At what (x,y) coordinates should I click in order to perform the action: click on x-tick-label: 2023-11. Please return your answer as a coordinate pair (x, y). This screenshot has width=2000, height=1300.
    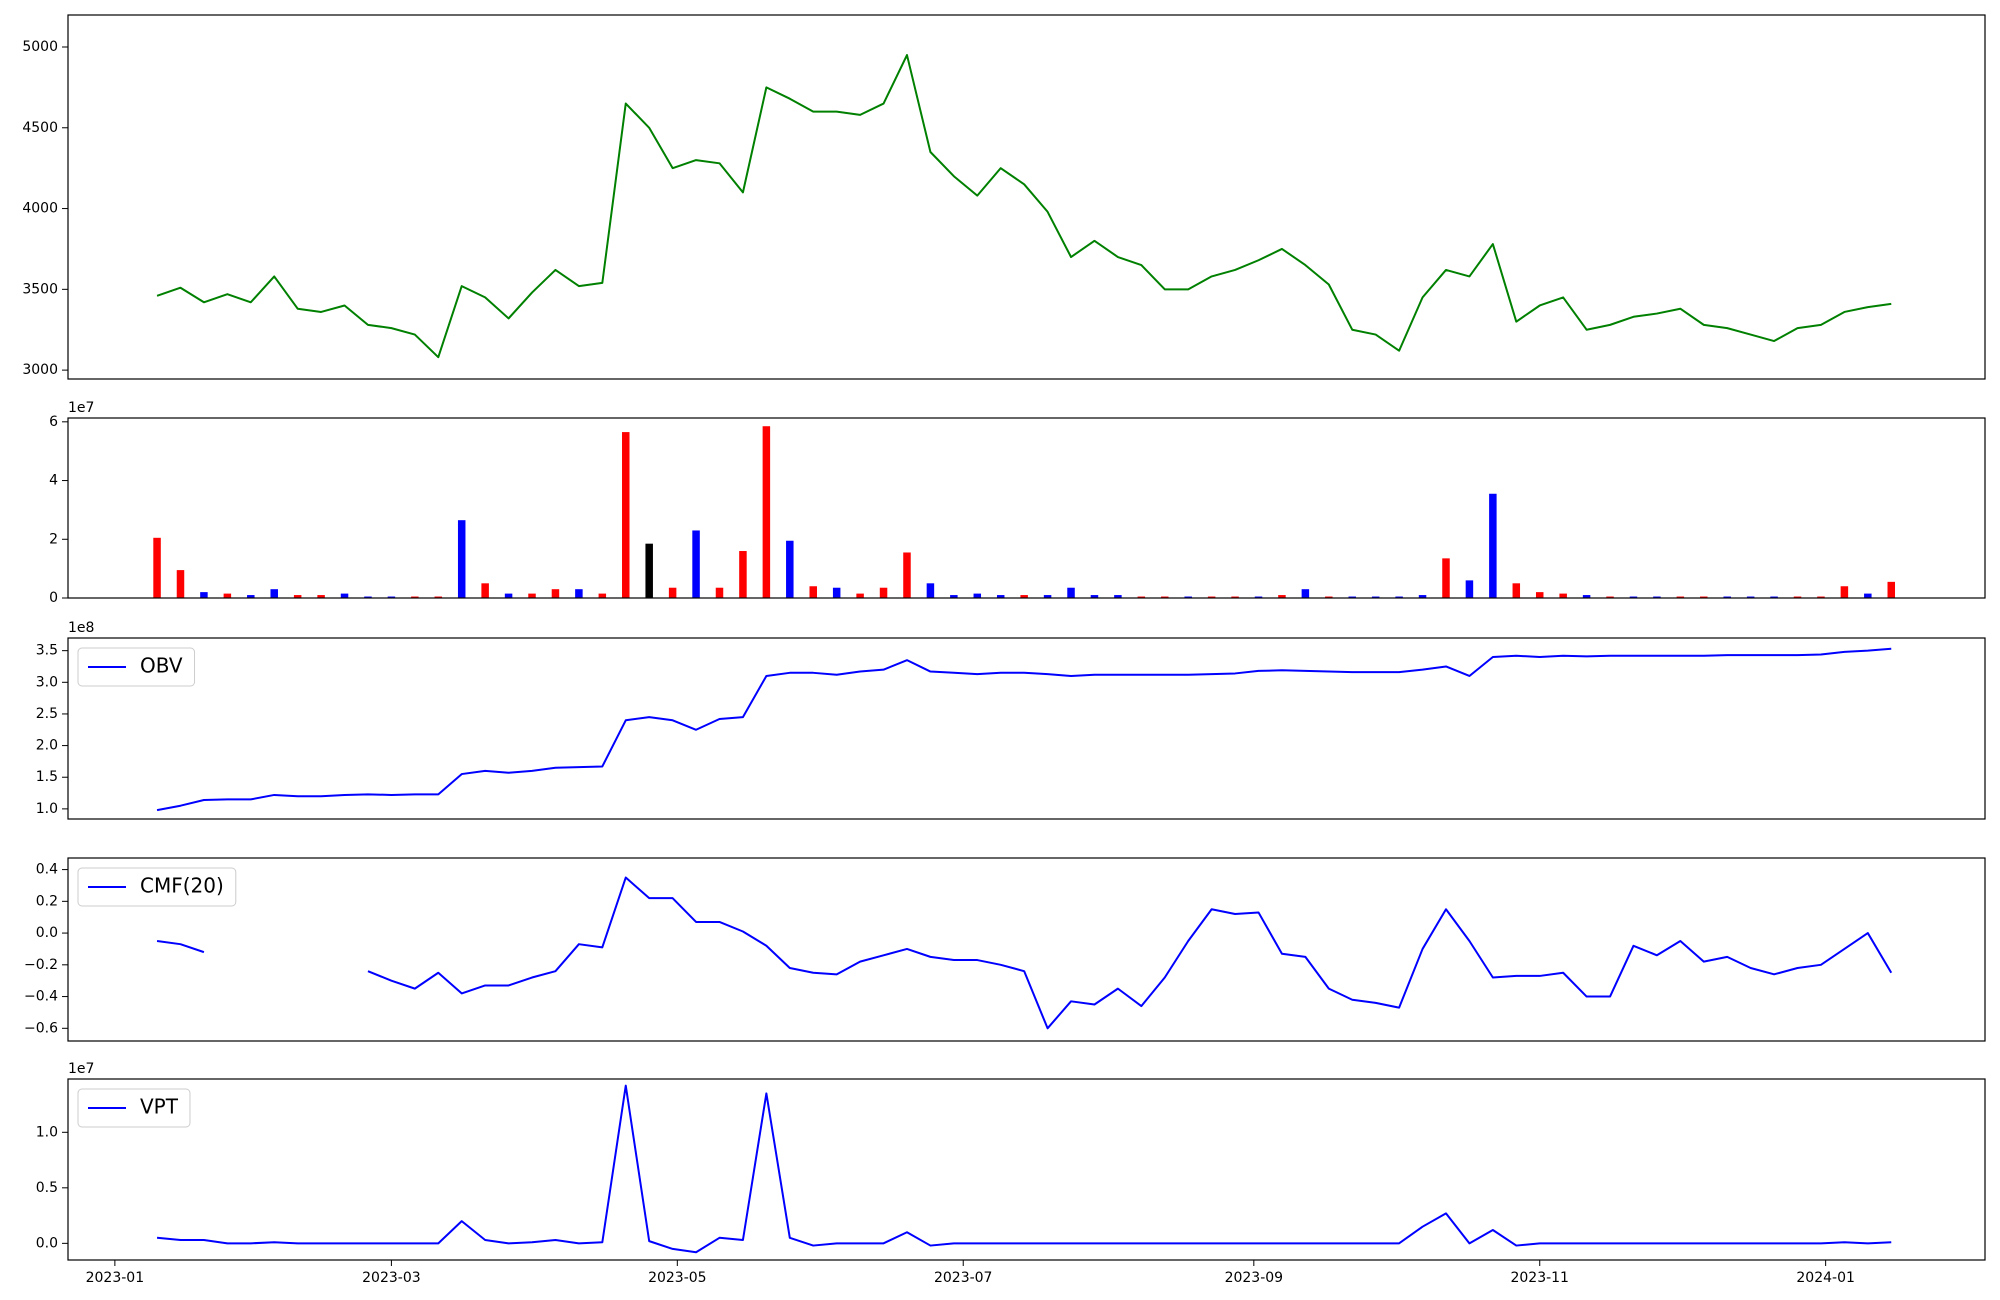
    Looking at the image, I should click on (1539, 1278).